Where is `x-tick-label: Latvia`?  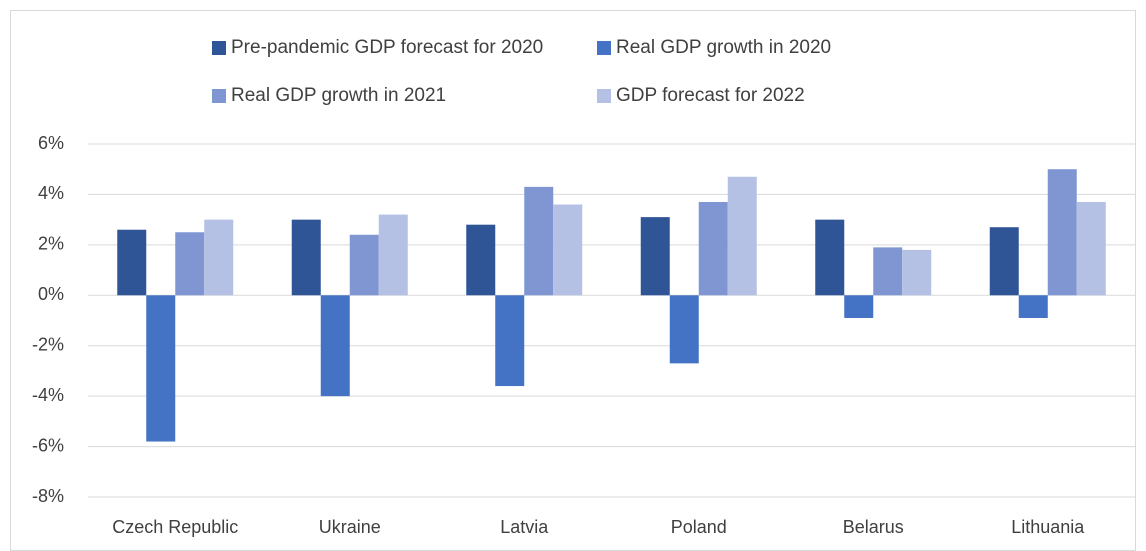
x-tick-label: Latvia is located at coordinates (524, 527).